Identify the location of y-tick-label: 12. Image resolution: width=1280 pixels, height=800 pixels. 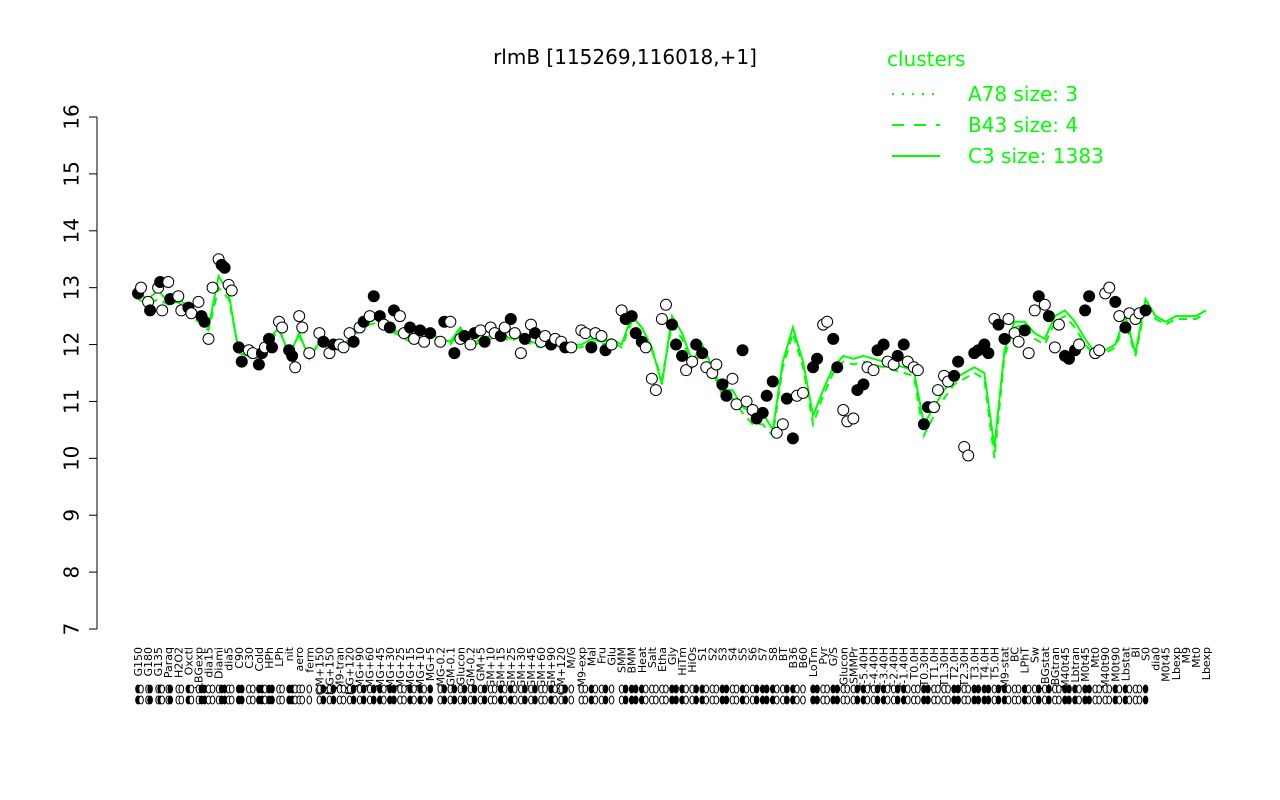
(72, 344).